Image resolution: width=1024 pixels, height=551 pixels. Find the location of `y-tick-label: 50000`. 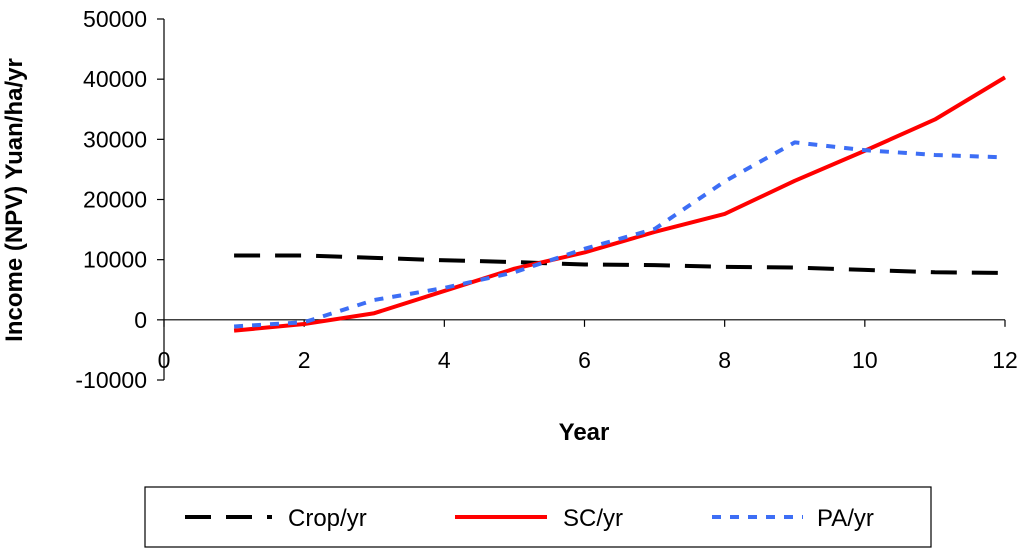

y-tick-label: 50000 is located at coordinates (115, 19).